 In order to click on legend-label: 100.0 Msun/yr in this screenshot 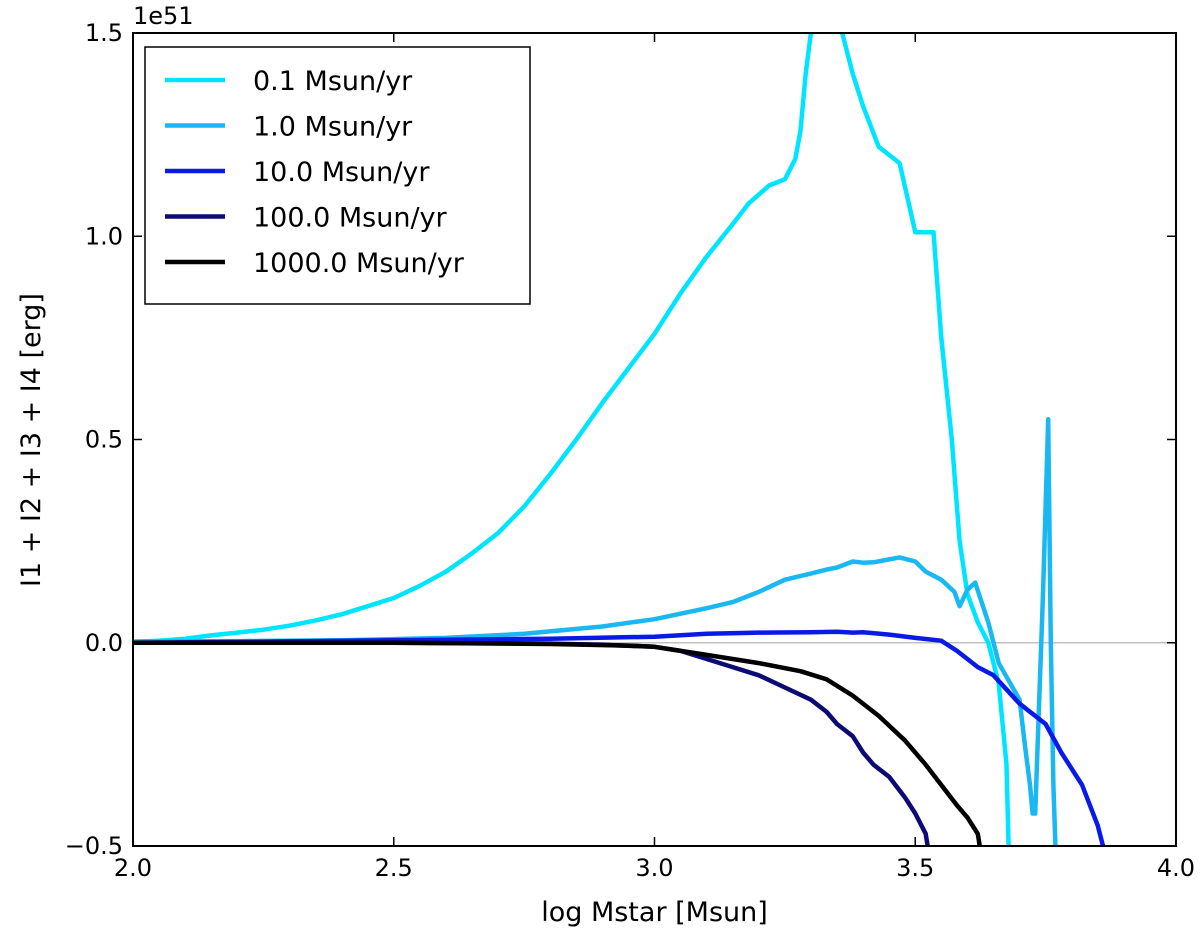, I will do `click(350, 218)`.